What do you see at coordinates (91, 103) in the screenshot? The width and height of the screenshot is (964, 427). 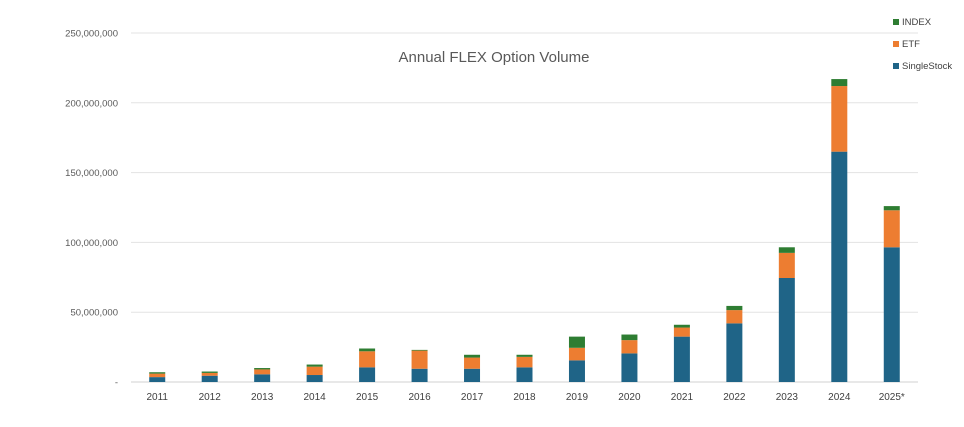 I see `y-tick-label: 200,000,000` at bounding box center [91, 103].